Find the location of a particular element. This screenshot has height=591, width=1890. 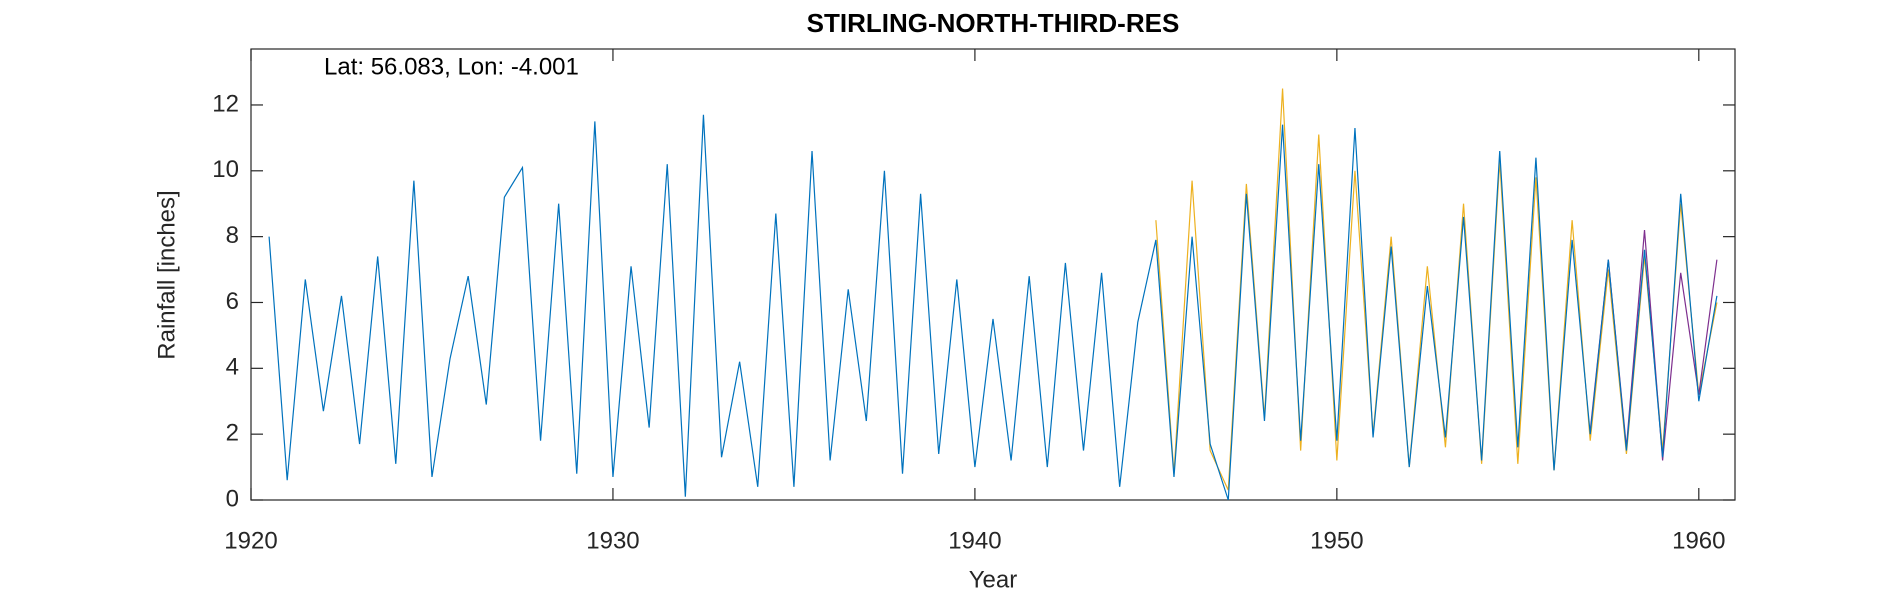

x-tick-label: 1960 is located at coordinates (1698, 540).